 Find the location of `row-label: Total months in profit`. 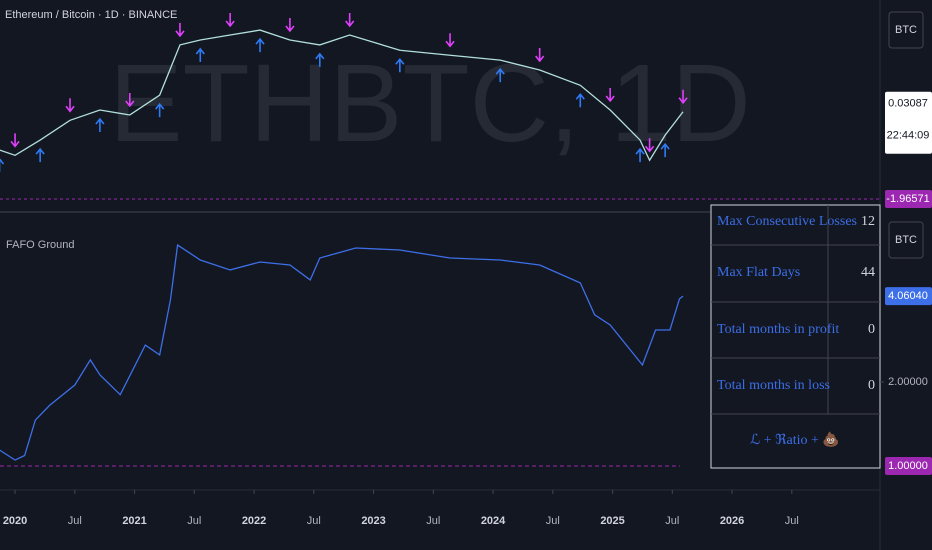

row-label: Total months in profit is located at coordinates (778, 329).